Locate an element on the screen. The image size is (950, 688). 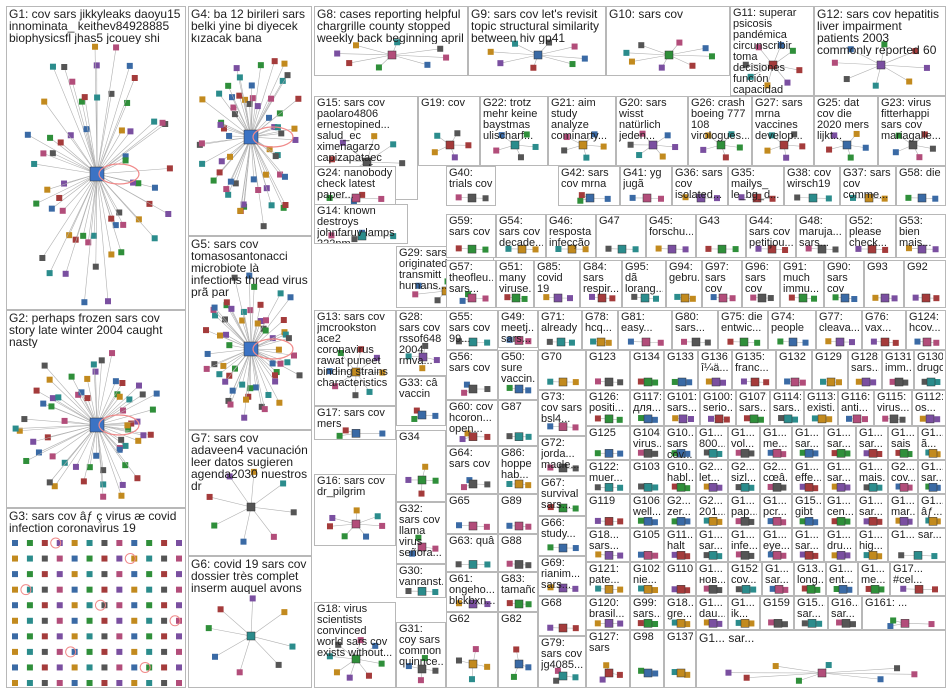
group-box-g83: G83: tamaño is located at coordinates (518, 592).